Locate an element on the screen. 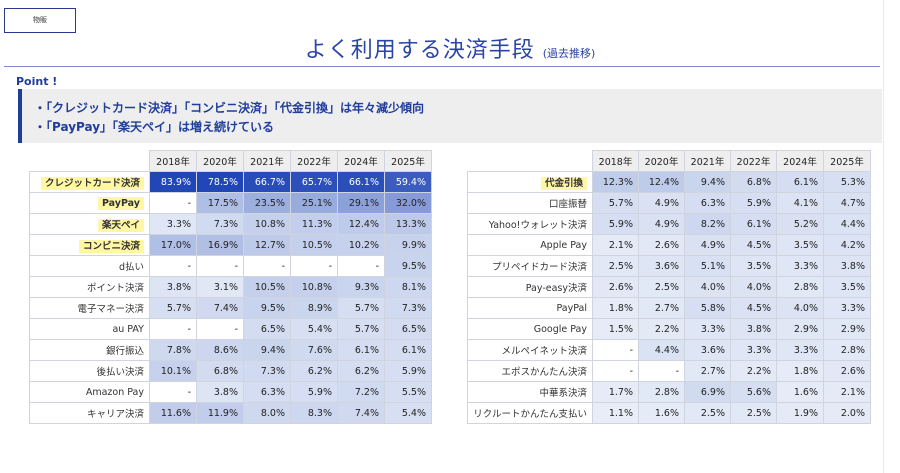 The height and width of the screenshot is (473, 900). percentage-cell: 4.5% is located at coordinates (753, 308).